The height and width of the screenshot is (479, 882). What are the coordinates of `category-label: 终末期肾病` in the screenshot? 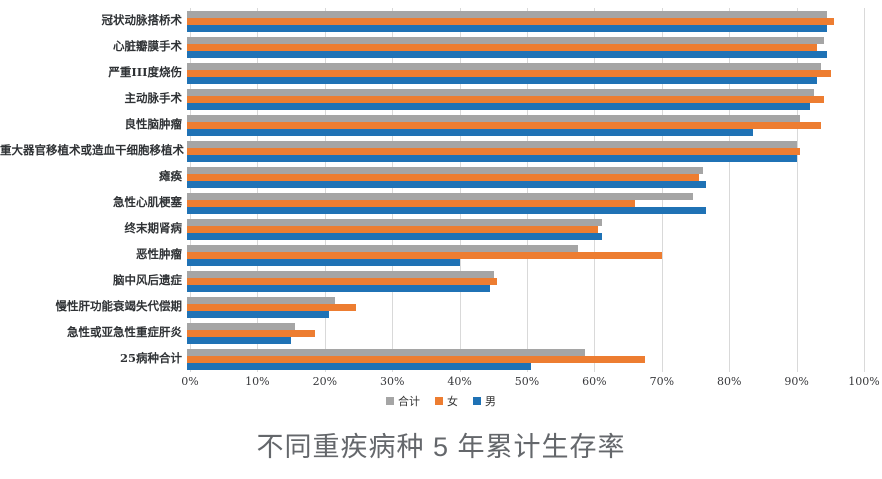 It's located at (153, 228).